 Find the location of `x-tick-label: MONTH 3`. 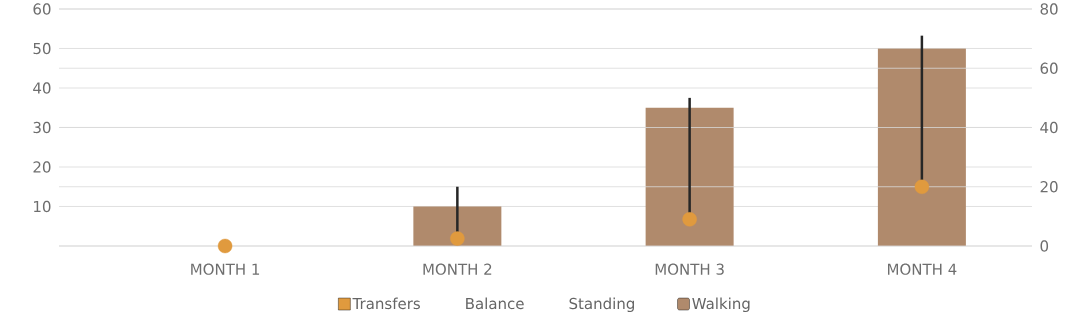

x-tick-label: MONTH 3 is located at coordinates (689, 269).